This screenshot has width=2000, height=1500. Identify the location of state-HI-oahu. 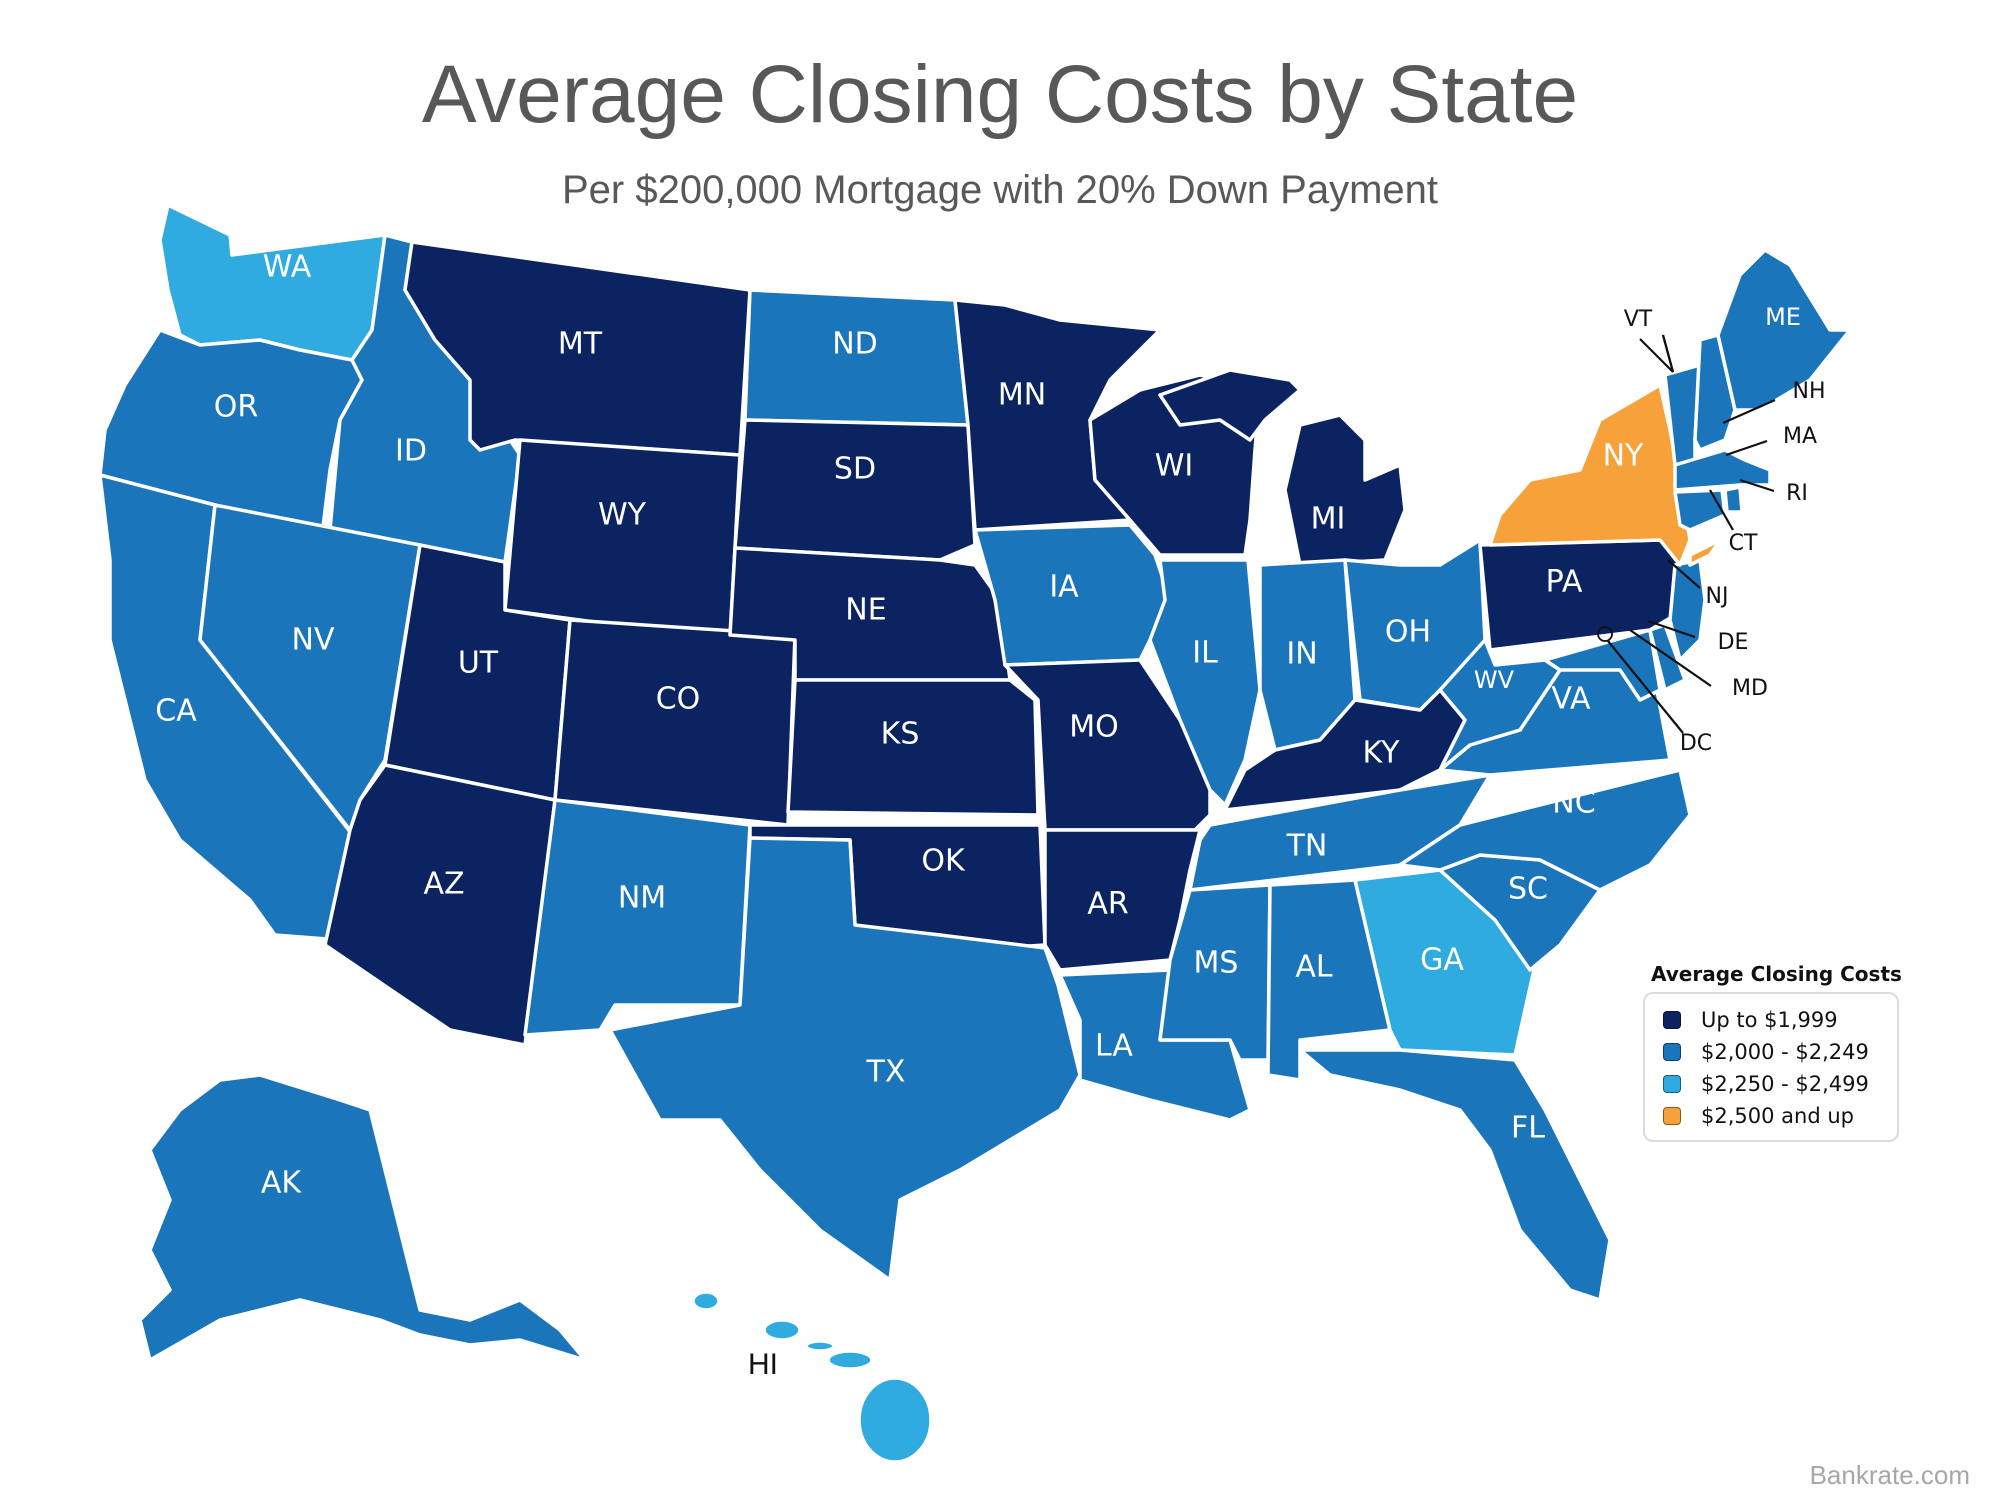
(782, 1330).